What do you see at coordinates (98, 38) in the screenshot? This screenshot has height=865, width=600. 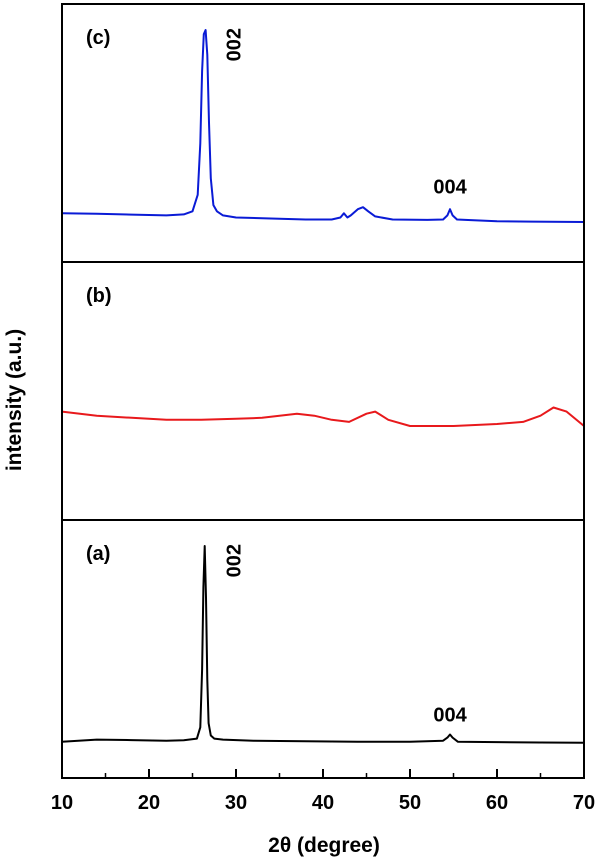 I see `panel-label: (c)` at bounding box center [98, 38].